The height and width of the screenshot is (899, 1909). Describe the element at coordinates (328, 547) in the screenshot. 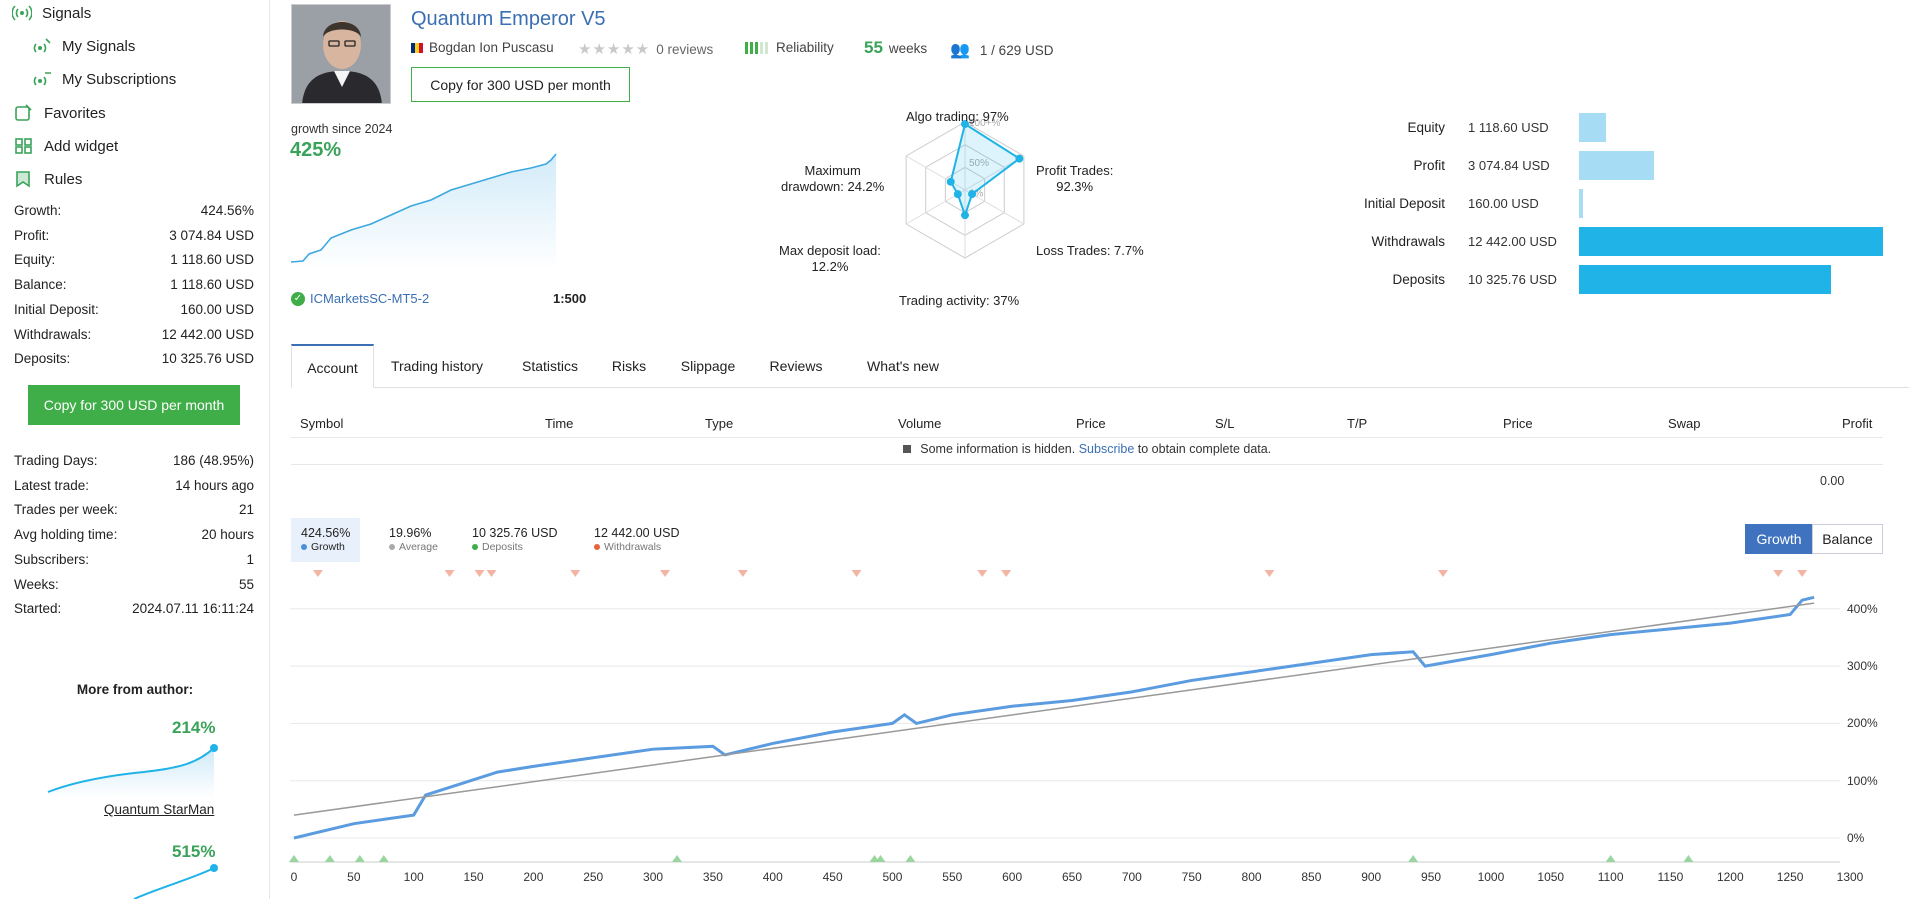

I see `legend-growth-label: Growth` at that location.